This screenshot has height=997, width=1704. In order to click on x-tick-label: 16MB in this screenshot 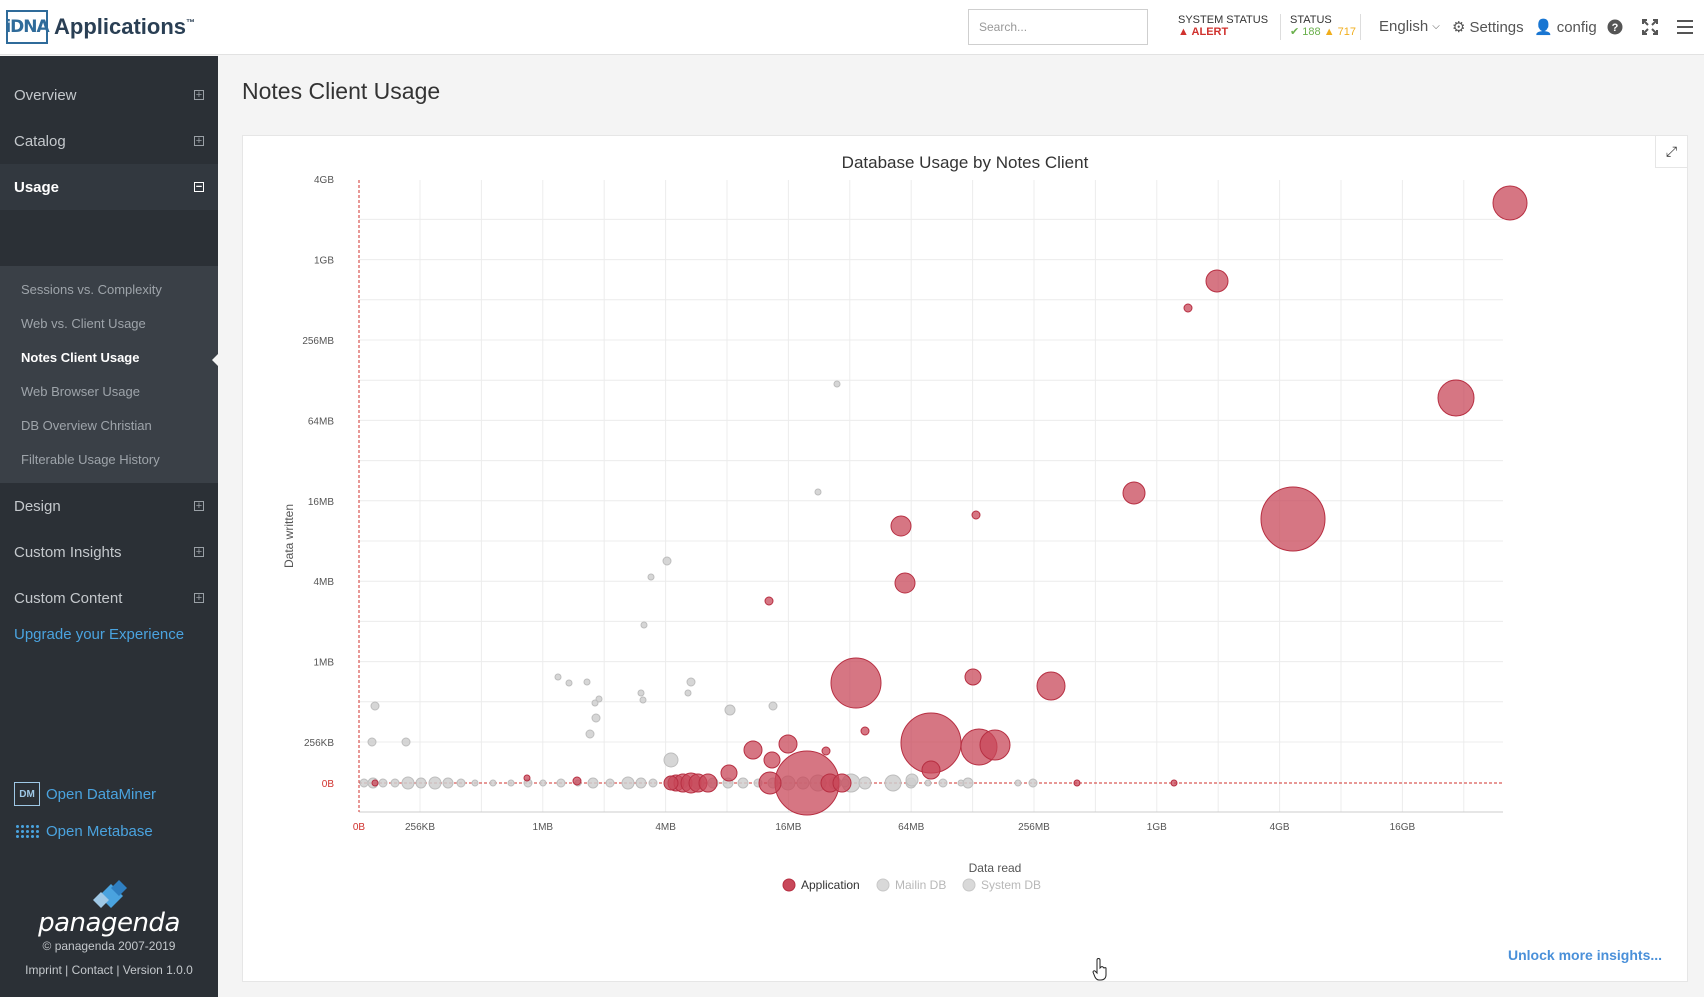, I will do `click(788, 827)`.